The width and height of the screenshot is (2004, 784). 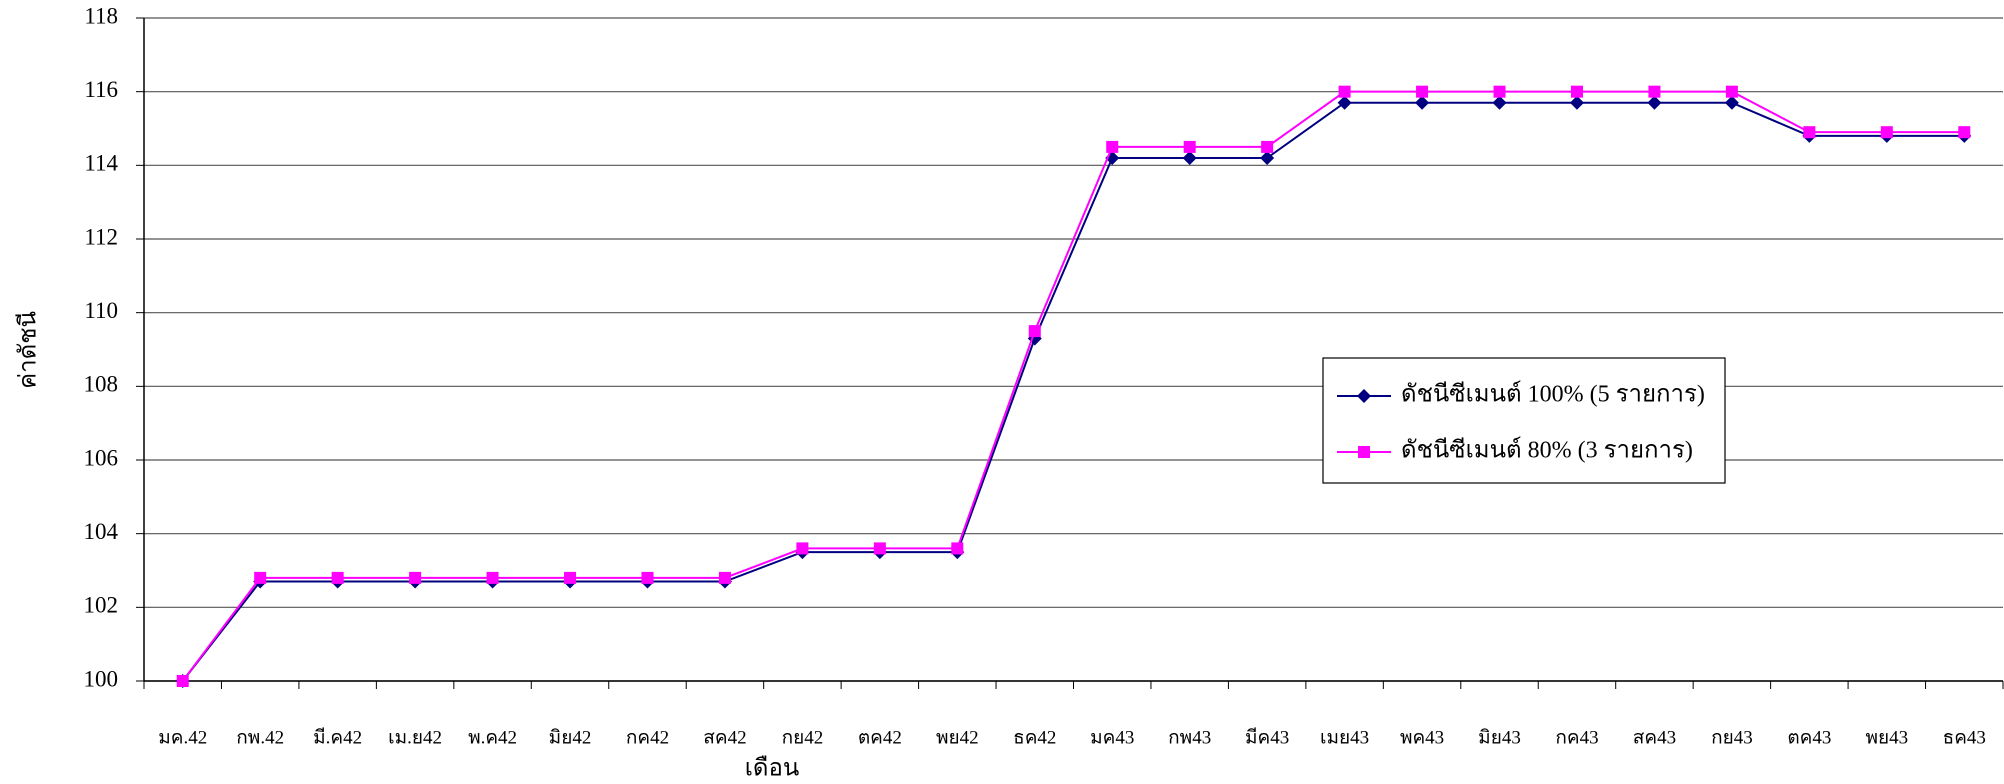 What do you see at coordinates (1344, 737) in the screenshot?
I see `x-tick-label: เมย43` at bounding box center [1344, 737].